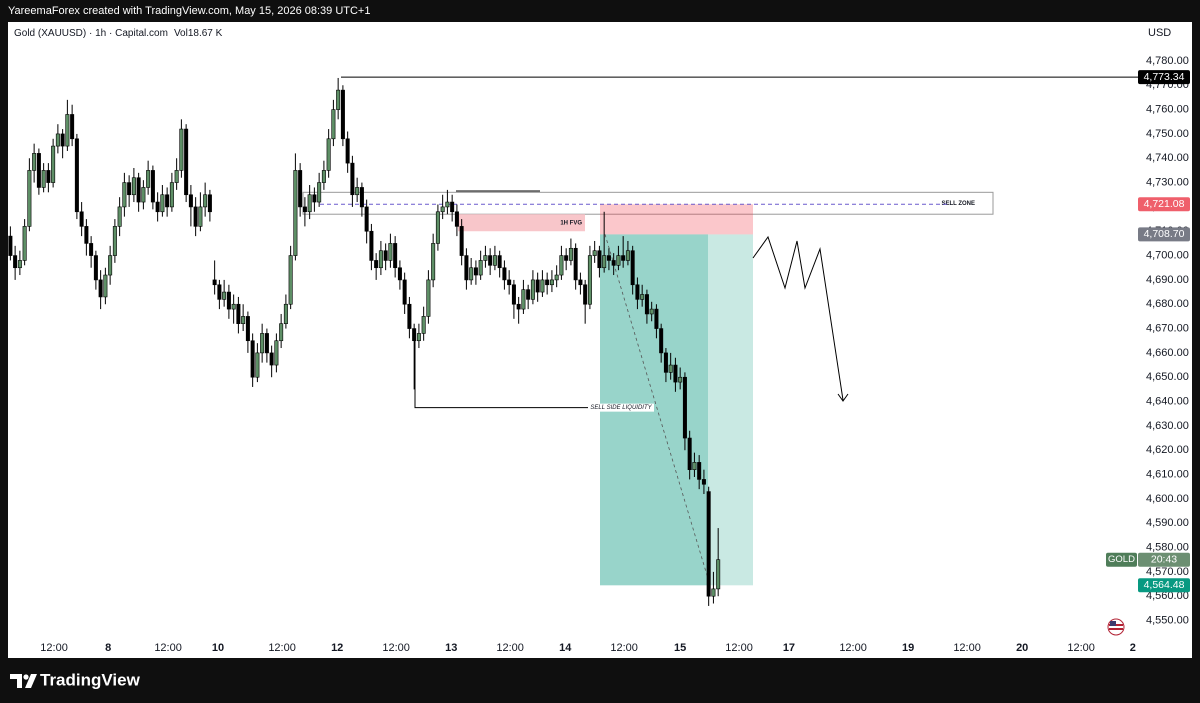 This screenshot has height=703, width=1200. Describe the element at coordinates (648, 203) in the screenshot. I see `sell-zone` at that location.